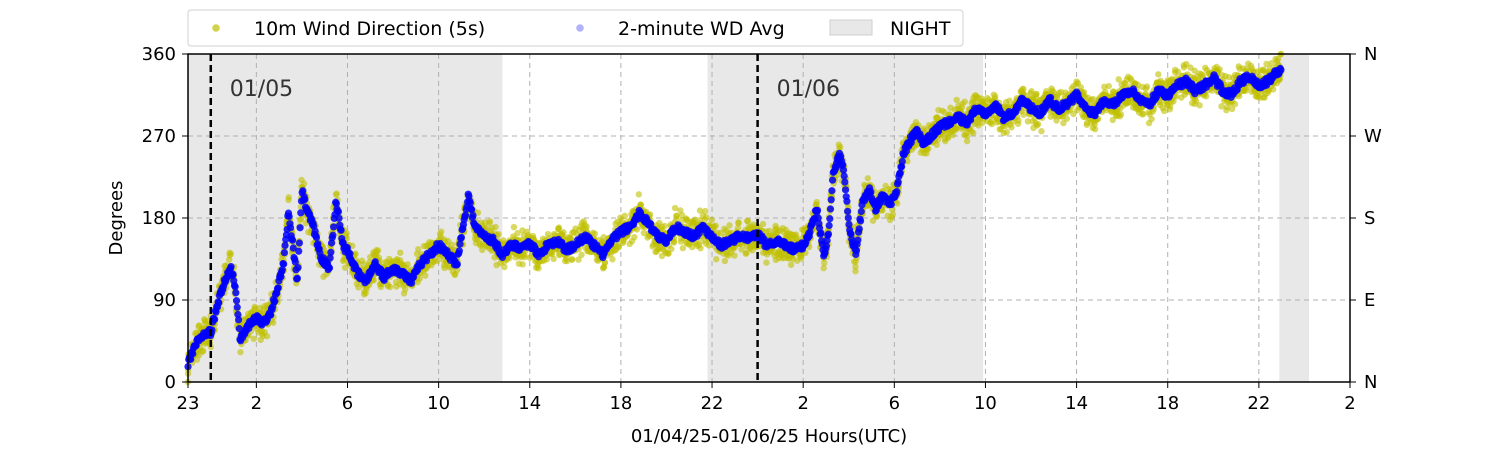  I want to click on legend-label-1: 2-minute WD Avg, so click(701, 29).